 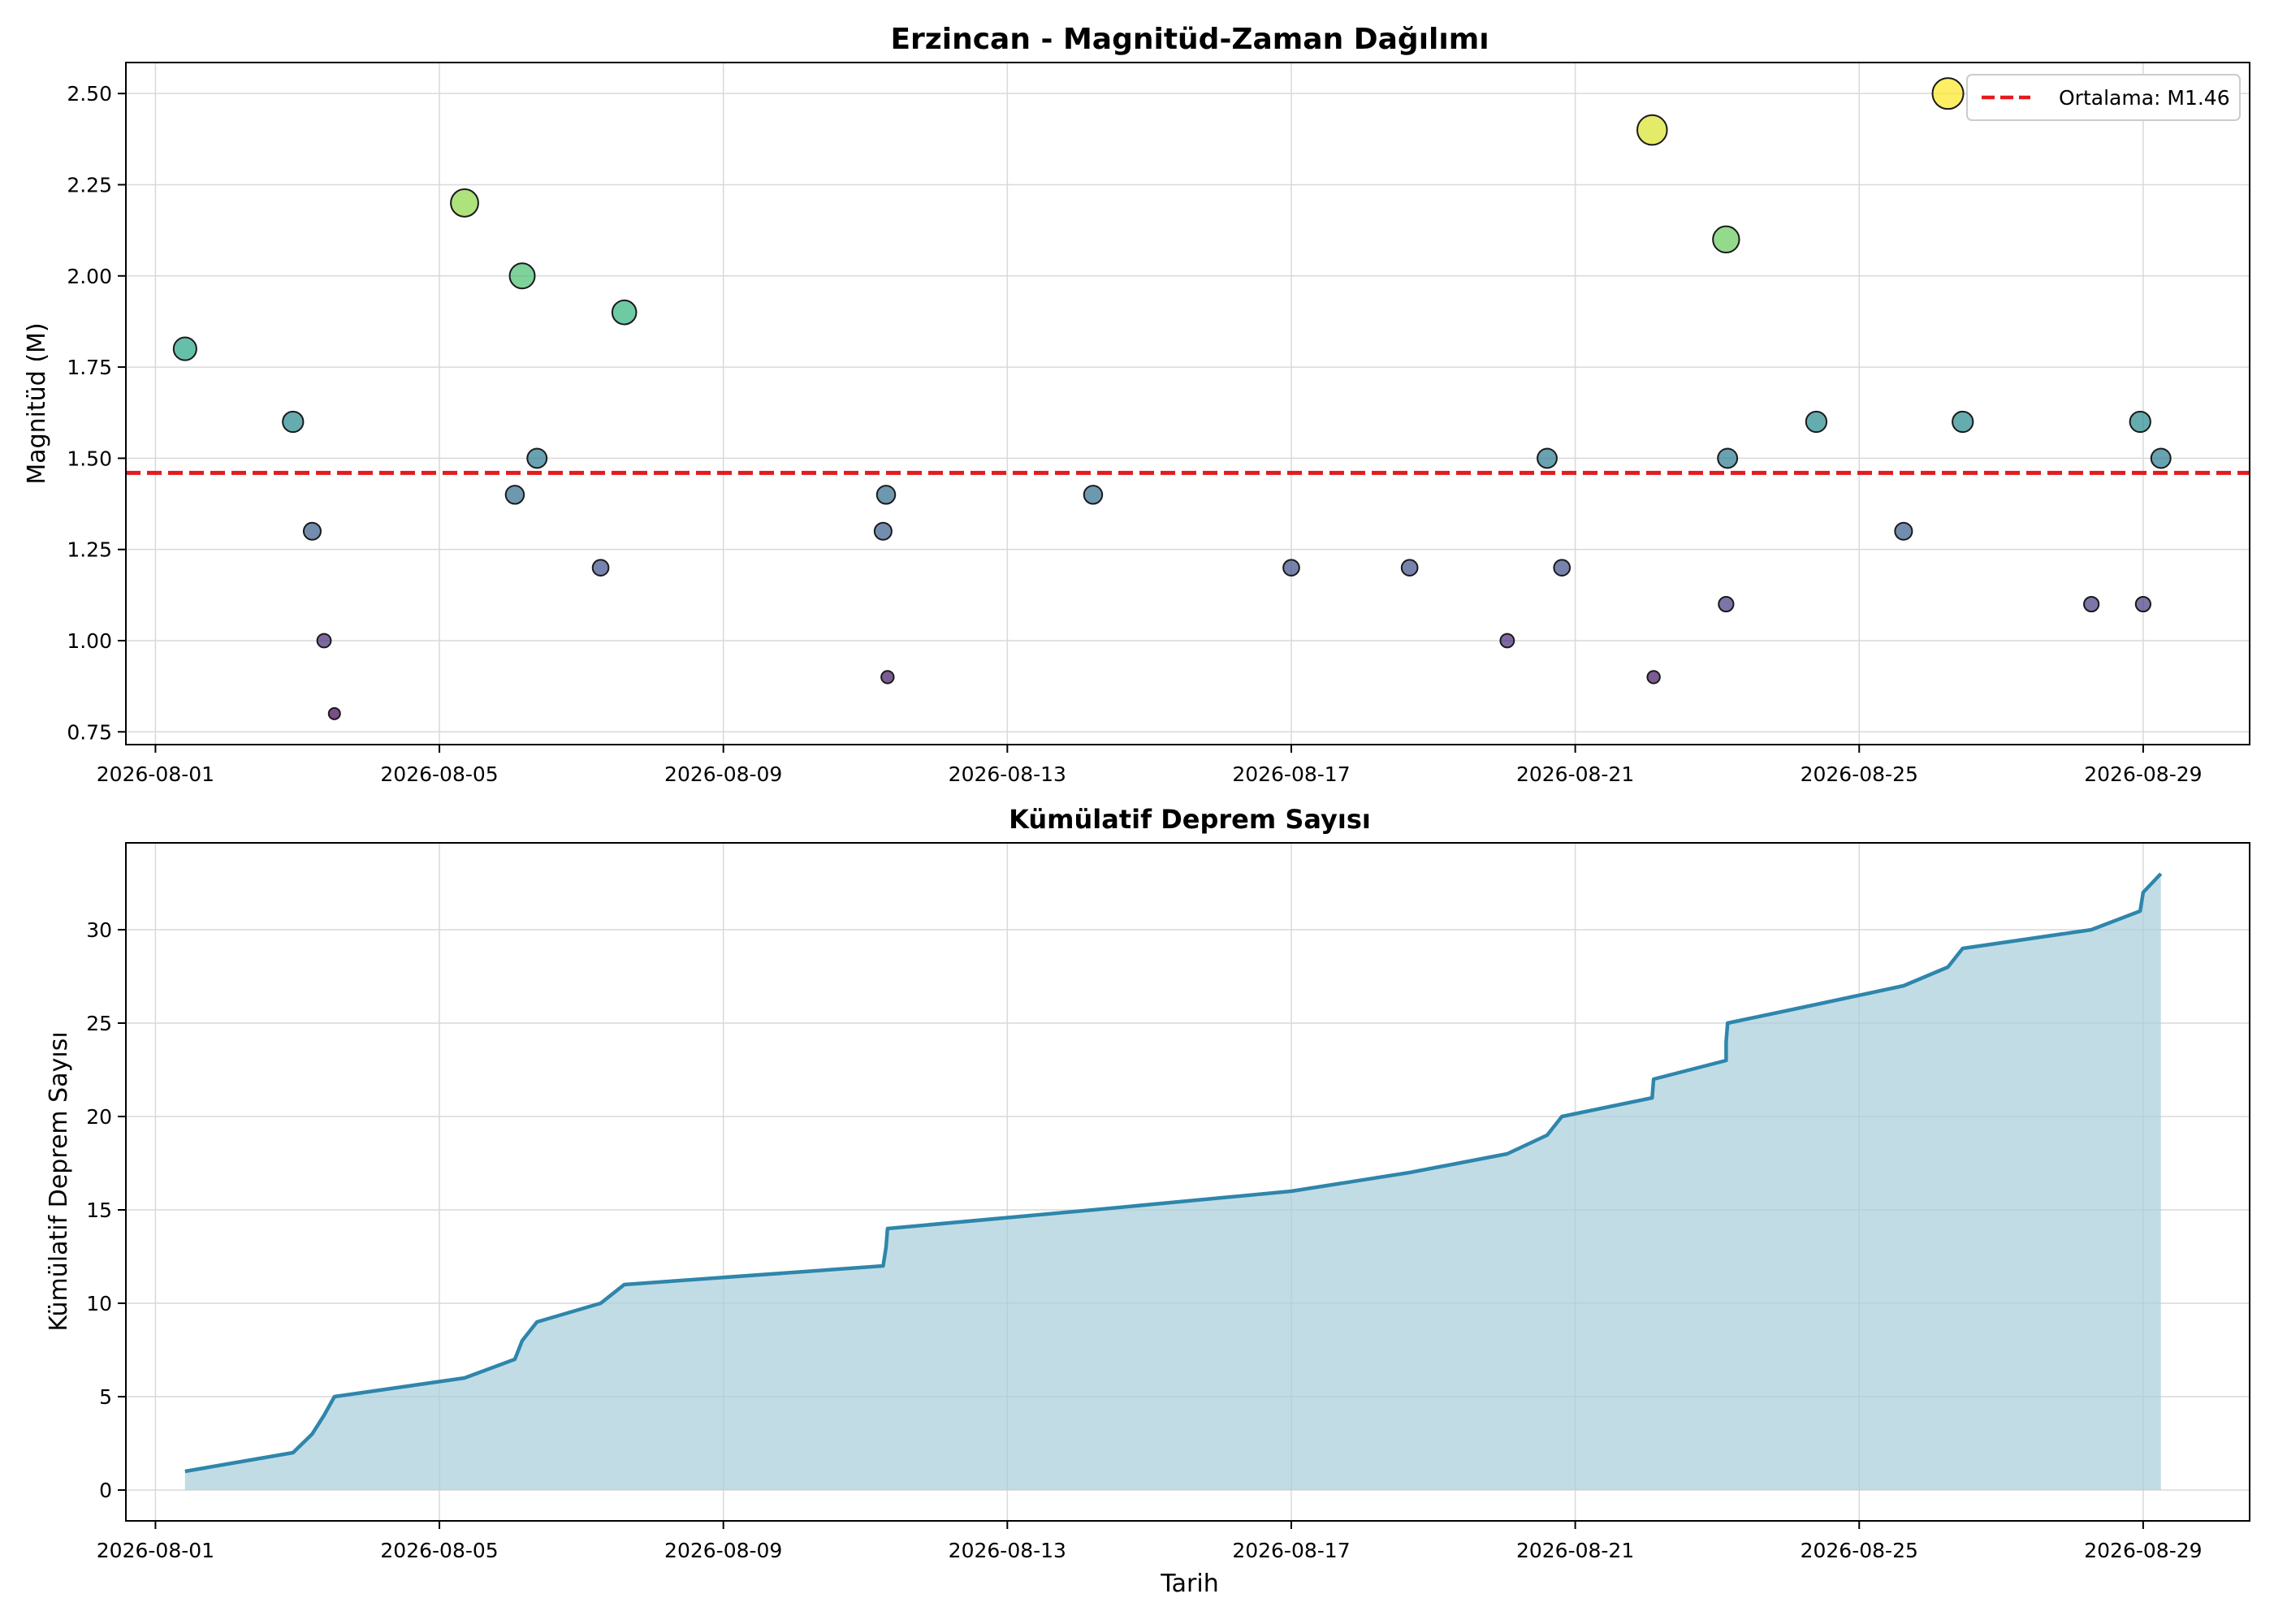 I want to click on cumulative-y-ticks: 0 5 10 15 20 25 30, so click(x=106, y=1210).